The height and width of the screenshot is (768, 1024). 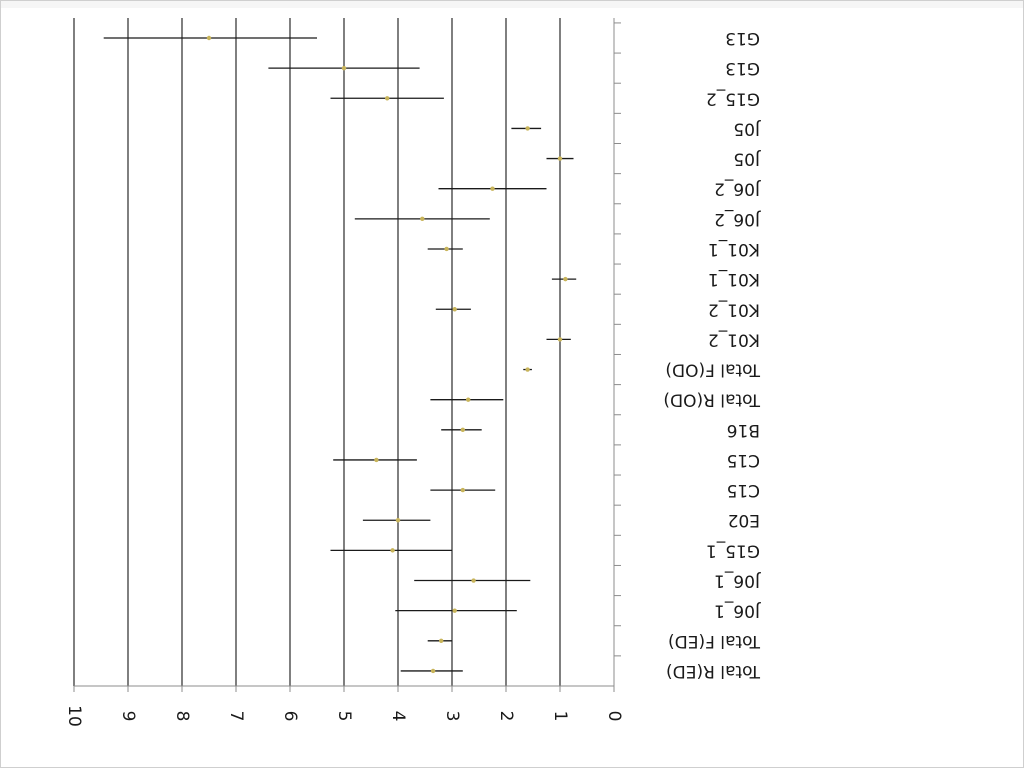 I want to click on value-tick-label: 6, so click(x=290, y=716).